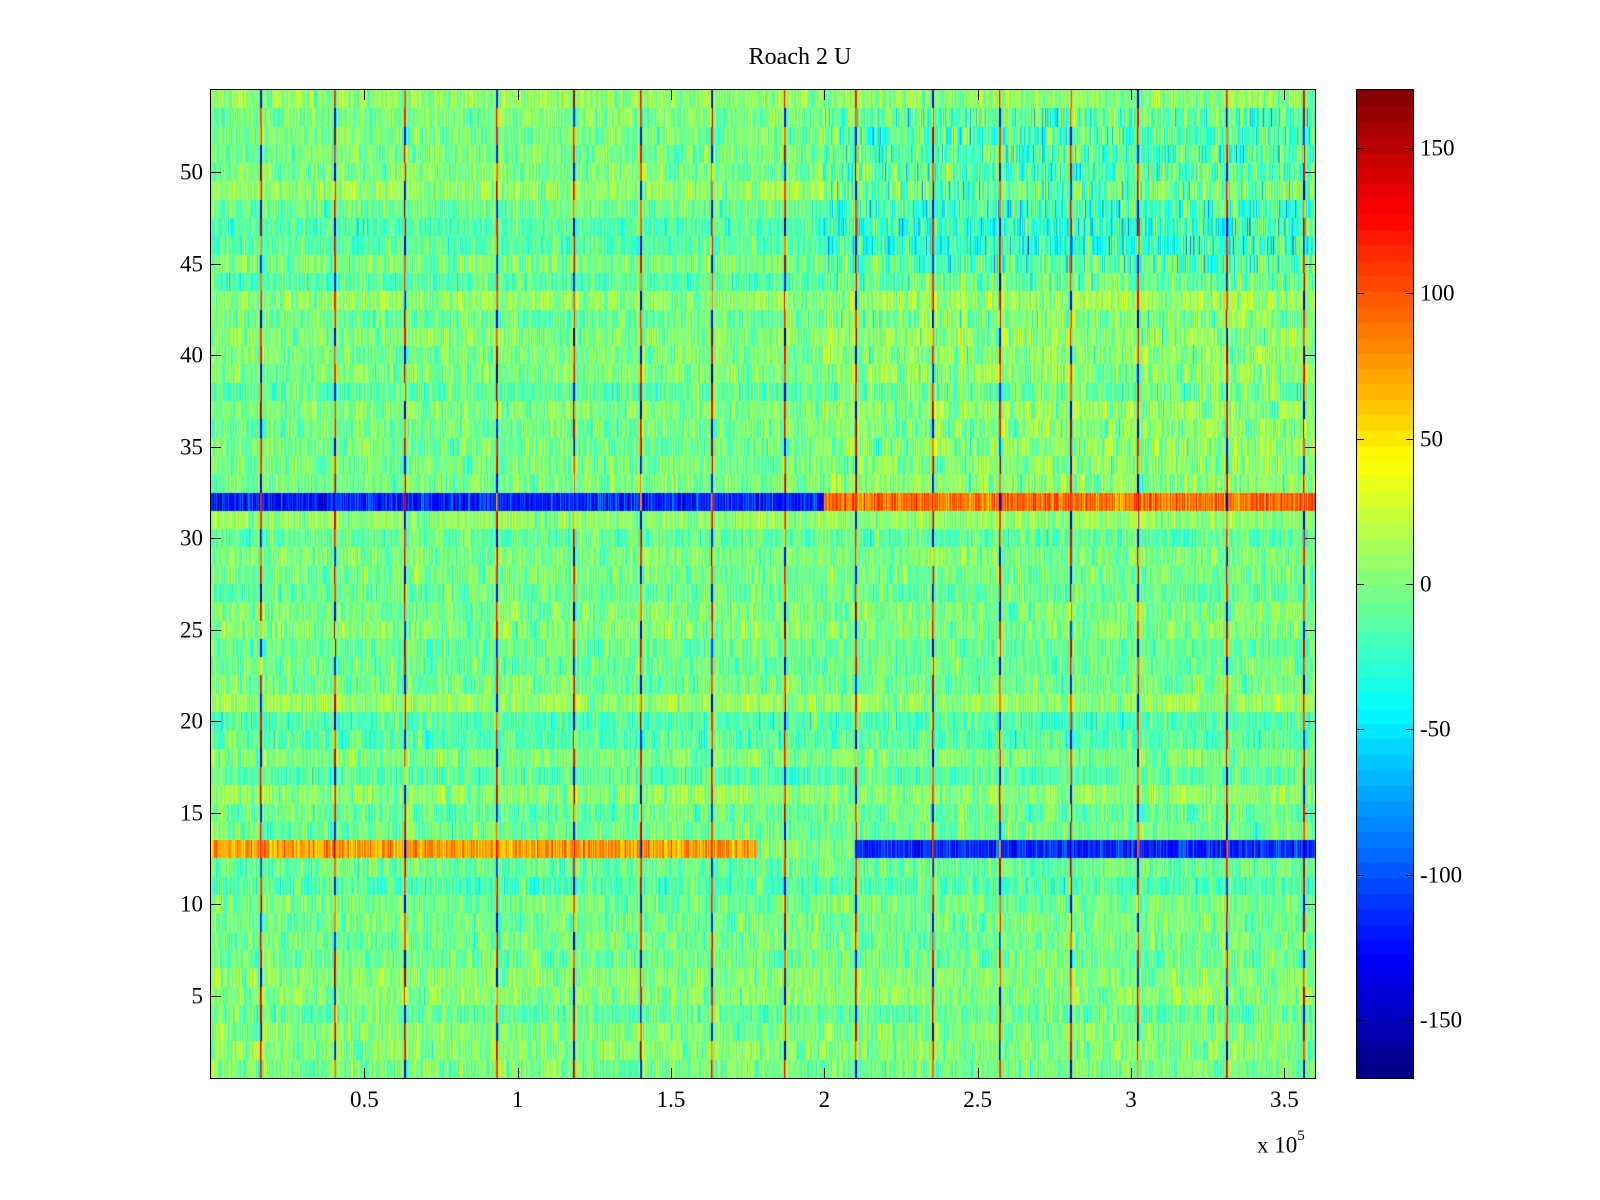  Describe the element at coordinates (1437, 148) in the screenshot. I see `colorbar-tick-label: 150` at that location.